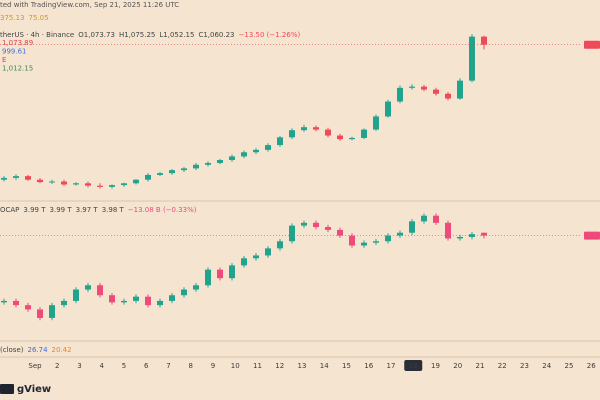 Image resolution: width=600 pixels, height=400 pixels. What do you see at coordinates (38, 350) in the screenshot?
I see `indicator-value: 26.74` at bounding box center [38, 350].